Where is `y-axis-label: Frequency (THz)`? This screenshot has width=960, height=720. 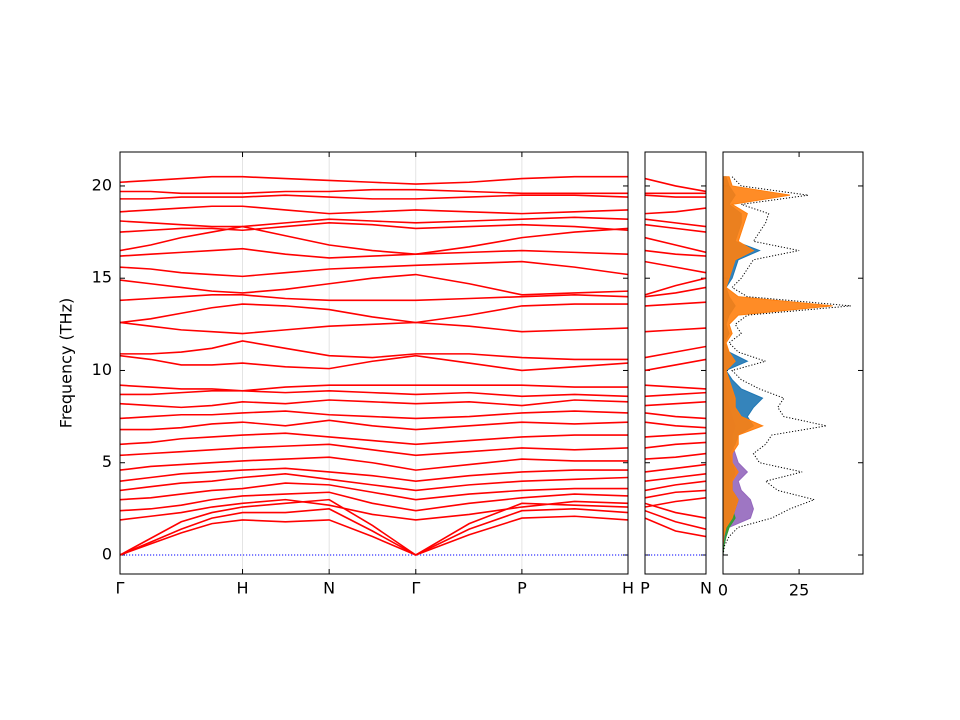
y-axis-label: Frequency (THz) is located at coordinates (66, 363).